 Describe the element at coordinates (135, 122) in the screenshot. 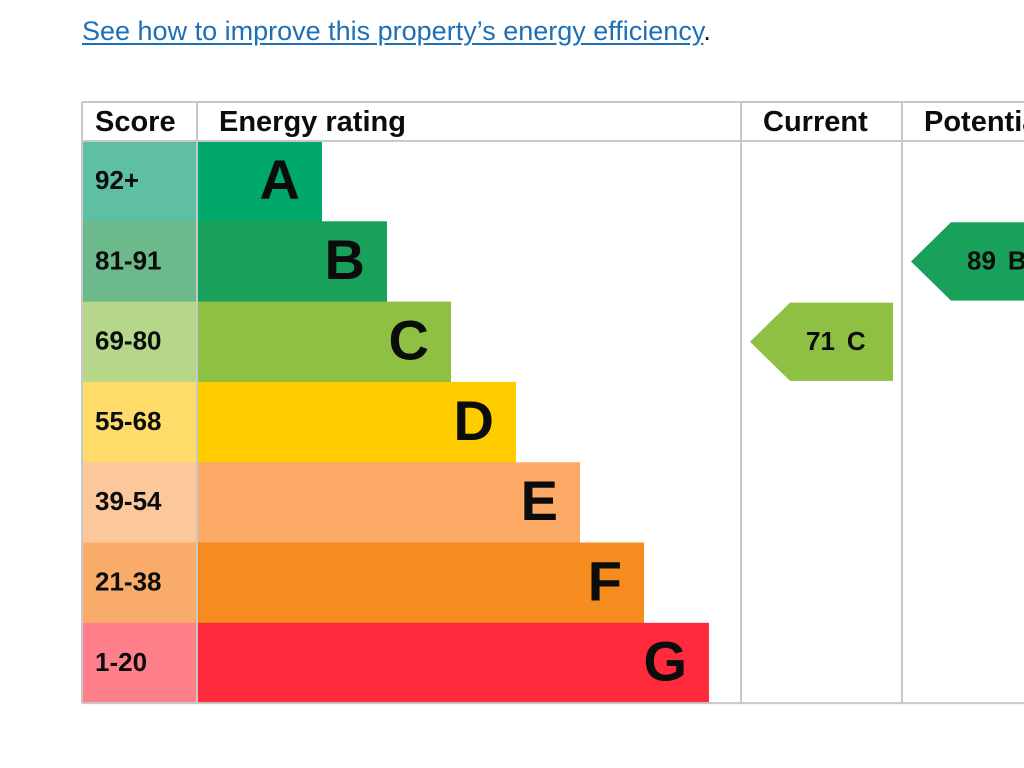

I see `column-header: Score` at that location.